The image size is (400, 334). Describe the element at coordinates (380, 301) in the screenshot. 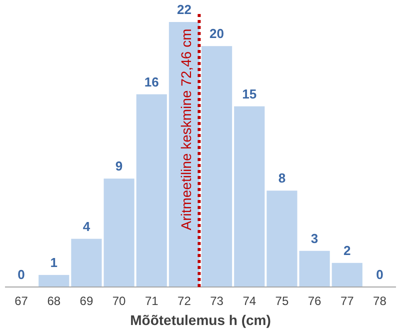

I see `x-tick-label: 78` at that location.